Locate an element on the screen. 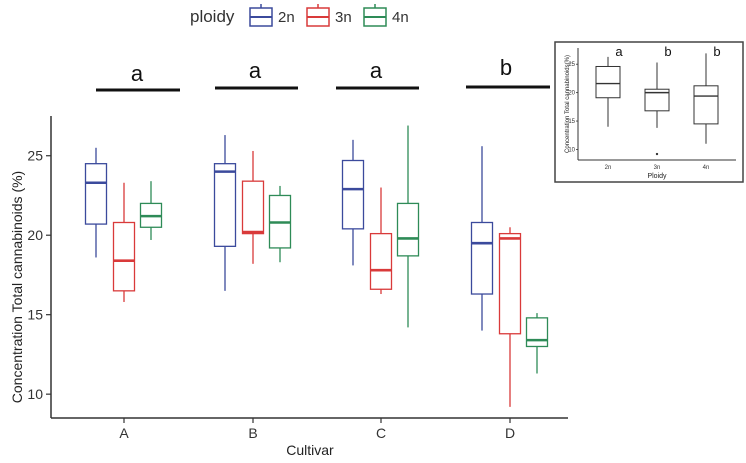 The height and width of the screenshot is (463, 746). inset-outlier-point is located at coordinates (657, 154).